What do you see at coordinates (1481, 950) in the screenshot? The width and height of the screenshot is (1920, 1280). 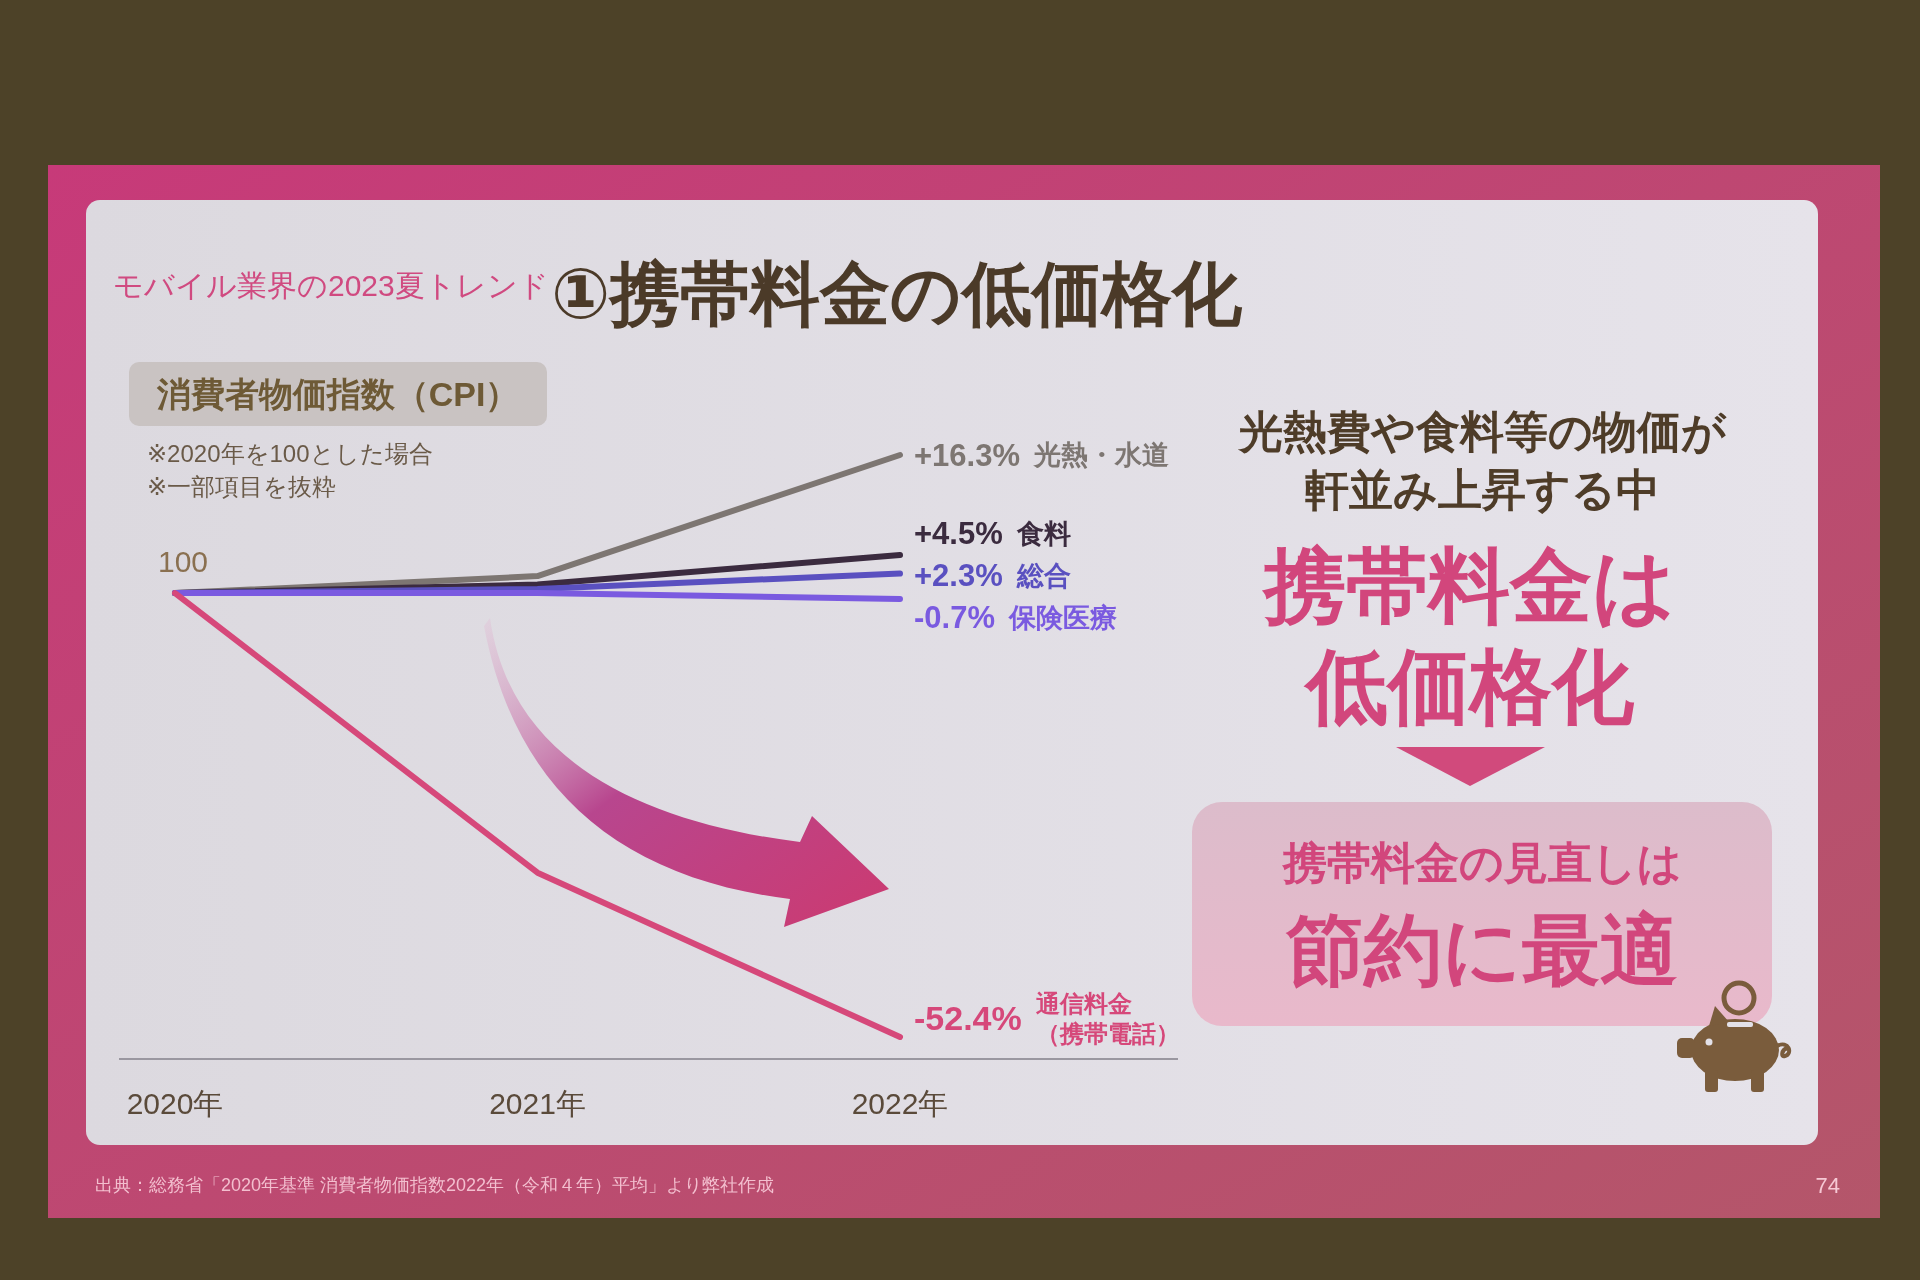 I see `text: 節約に最適` at bounding box center [1481, 950].